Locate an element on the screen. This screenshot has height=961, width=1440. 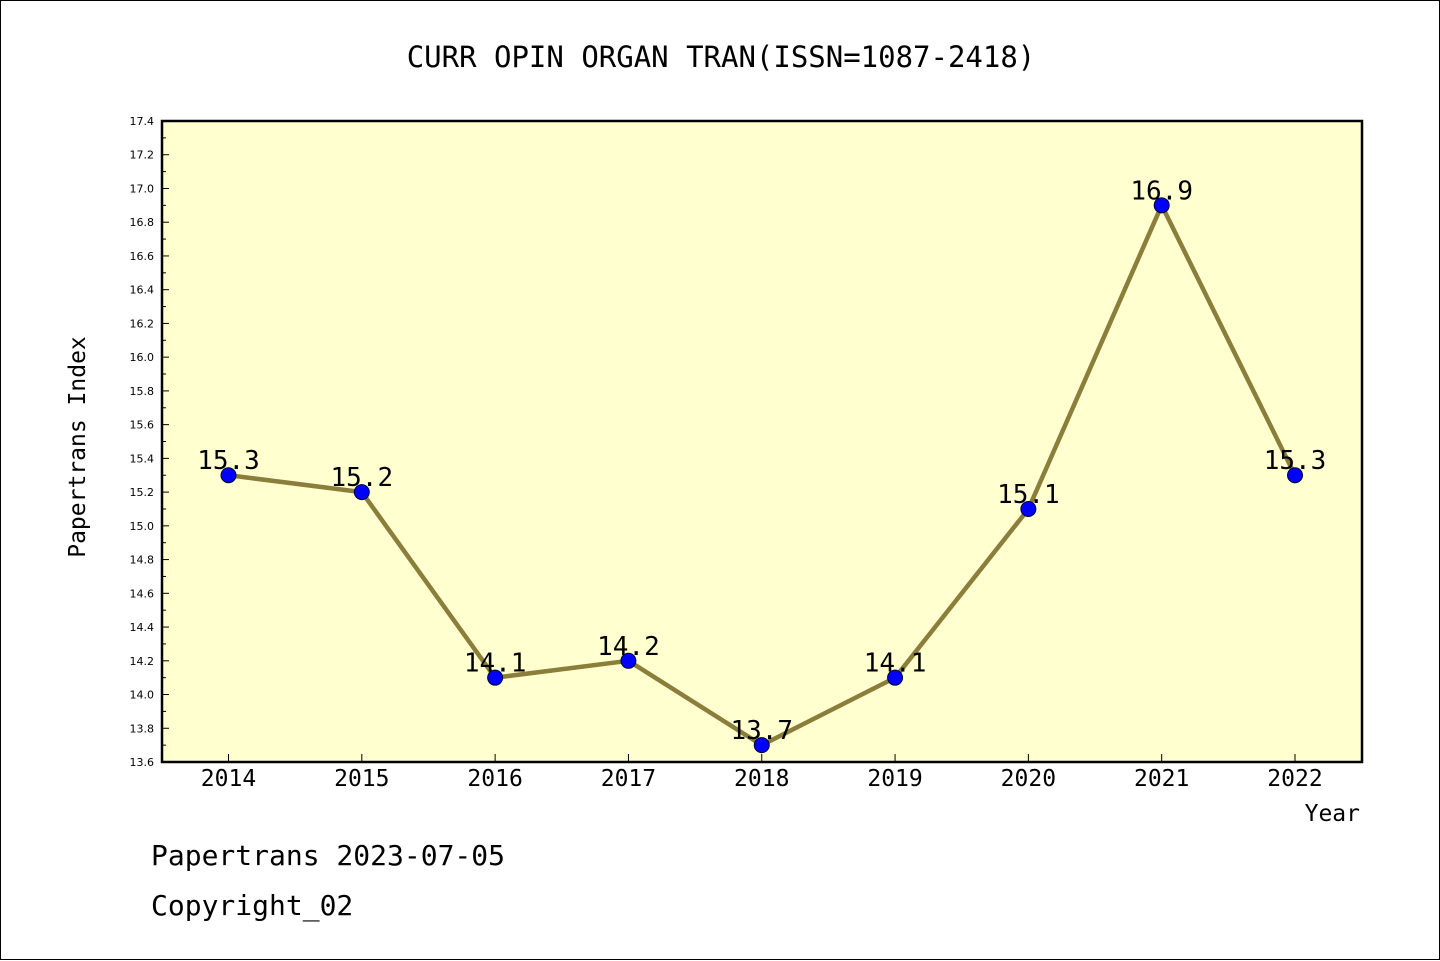
y-tick-label: 17.4 is located at coordinates (142, 121).